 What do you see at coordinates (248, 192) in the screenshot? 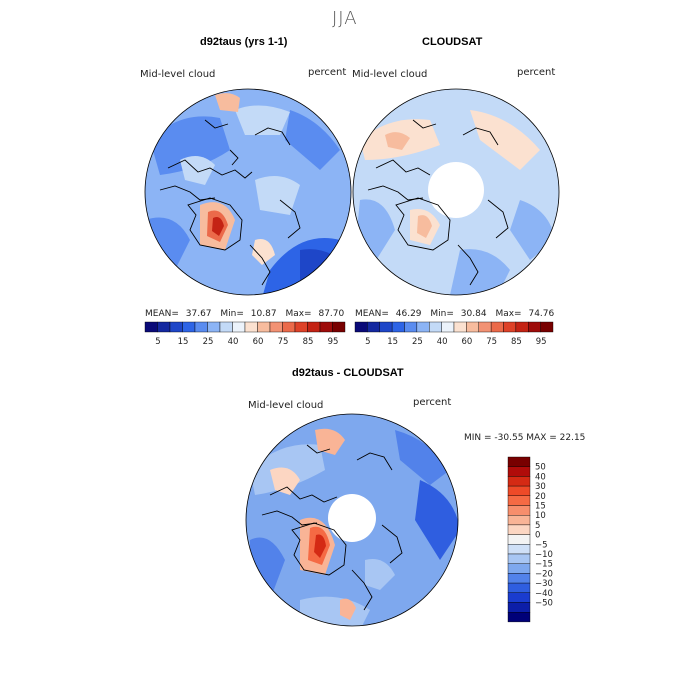
I see `polar-map-model` at bounding box center [248, 192].